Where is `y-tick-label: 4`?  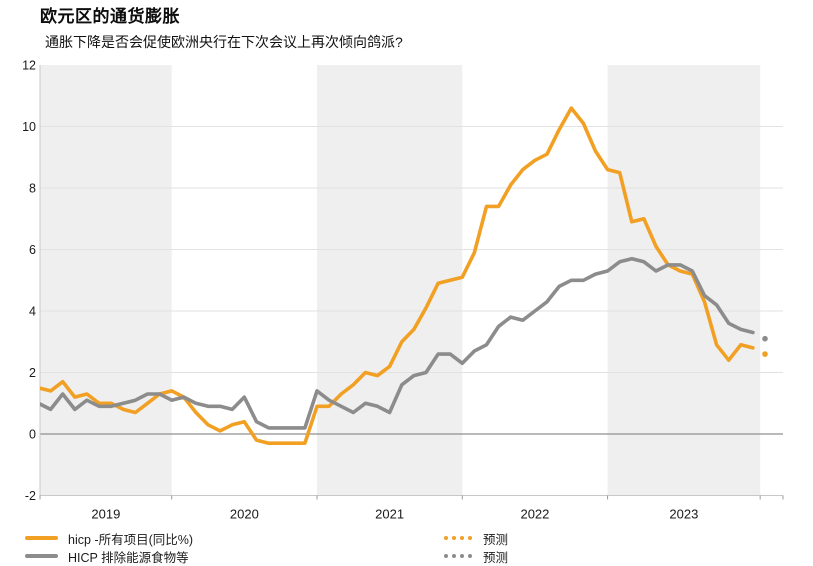 y-tick-label: 4 is located at coordinates (32, 312).